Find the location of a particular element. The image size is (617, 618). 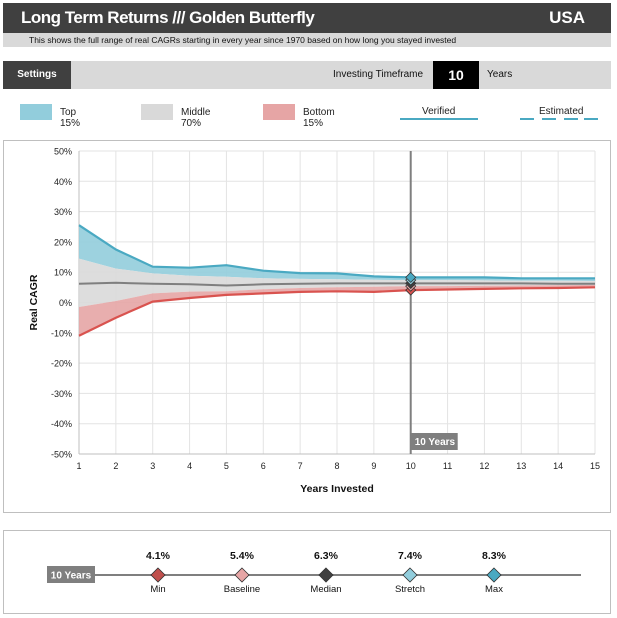

stat-value-min: 4.1% is located at coordinates (158, 556).